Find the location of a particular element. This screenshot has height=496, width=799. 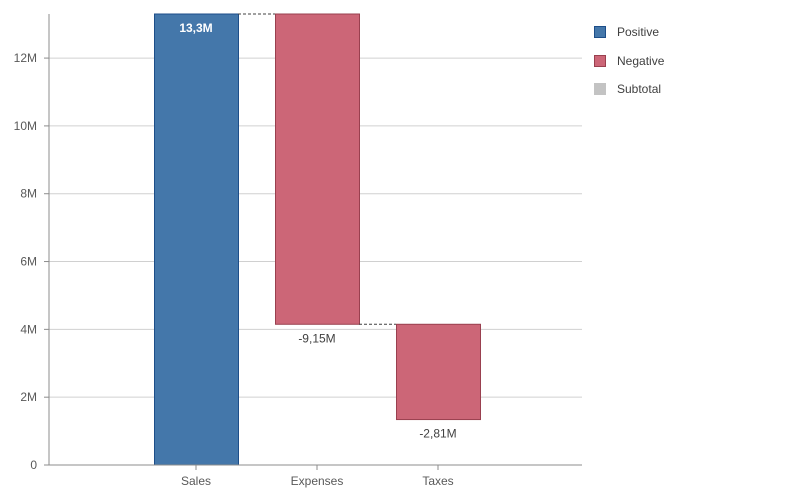

bar-expenses is located at coordinates (317, 169).